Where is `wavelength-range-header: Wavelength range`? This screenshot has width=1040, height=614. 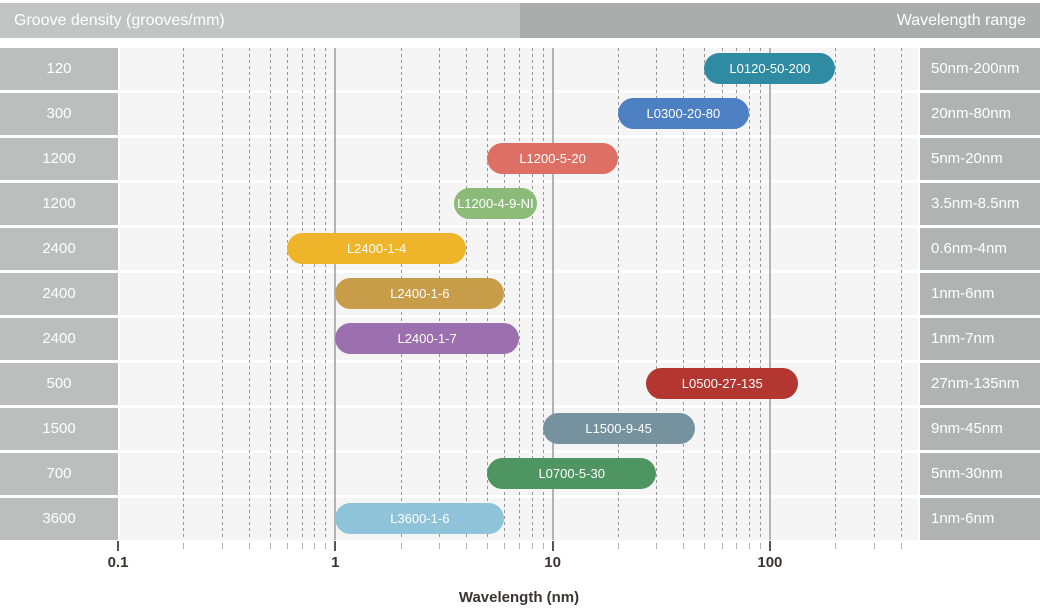
wavelength-range-header: Wavelength range is located at coordinates (780, 20).